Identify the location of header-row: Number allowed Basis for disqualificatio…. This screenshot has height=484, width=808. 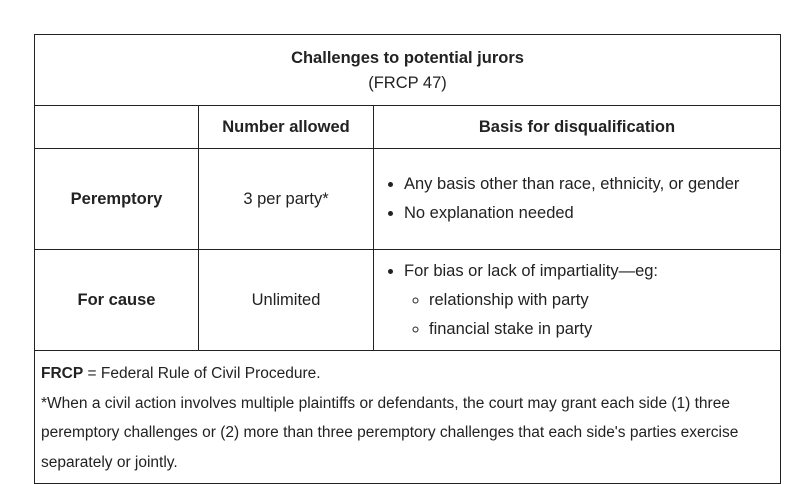
(408, 127).